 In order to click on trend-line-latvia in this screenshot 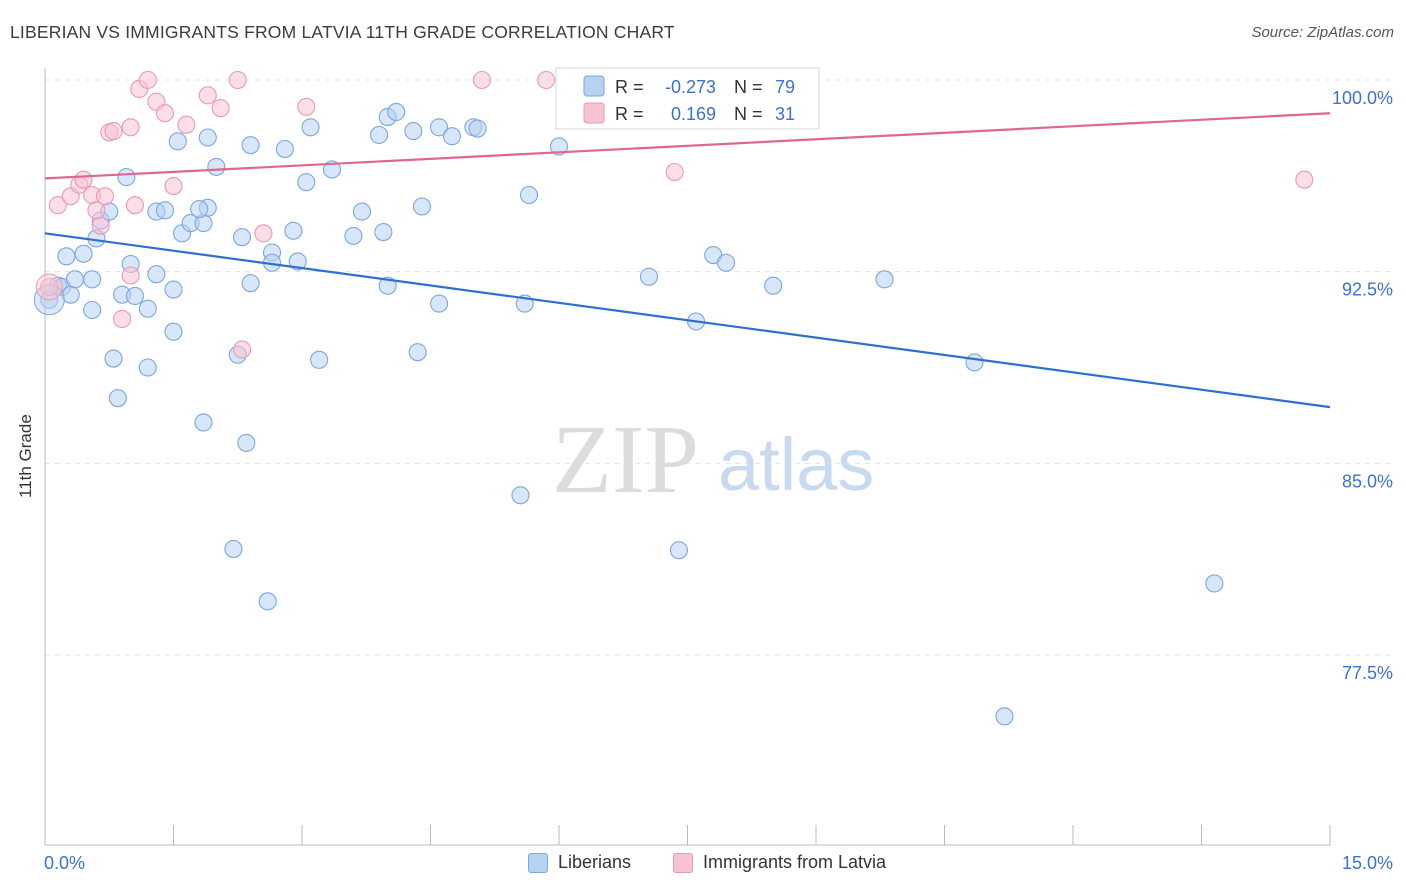, I will do `click(687, 146)`.